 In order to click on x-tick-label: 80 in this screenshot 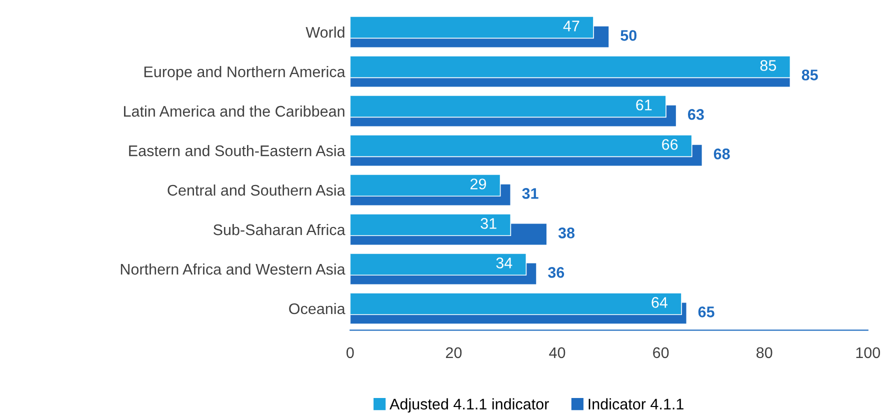, I will do `click(764, 352)`.